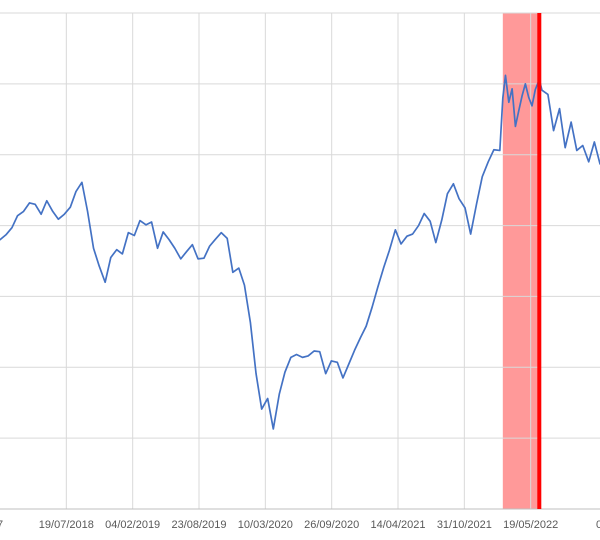 The height and width of the screenshot is (540, 600). Describe the element at coordinates (464, 525) in the screenshot. I see `x-tick-label: 31/10/2021` at that location.